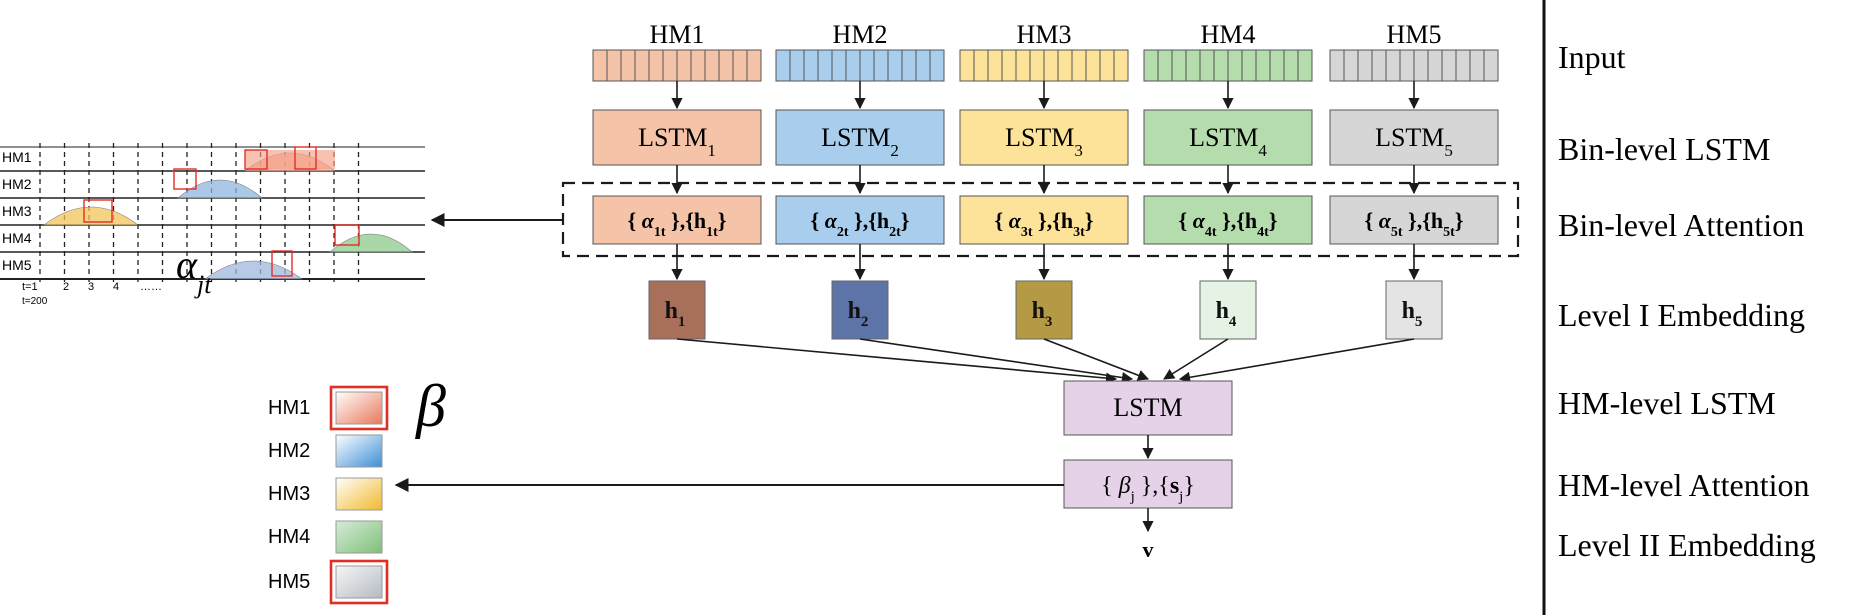  What do you see at coordinates (1681, 225) in the screenshot?
I see `layer-label: Bin-level Attention` at bounding box center [1681, 225].